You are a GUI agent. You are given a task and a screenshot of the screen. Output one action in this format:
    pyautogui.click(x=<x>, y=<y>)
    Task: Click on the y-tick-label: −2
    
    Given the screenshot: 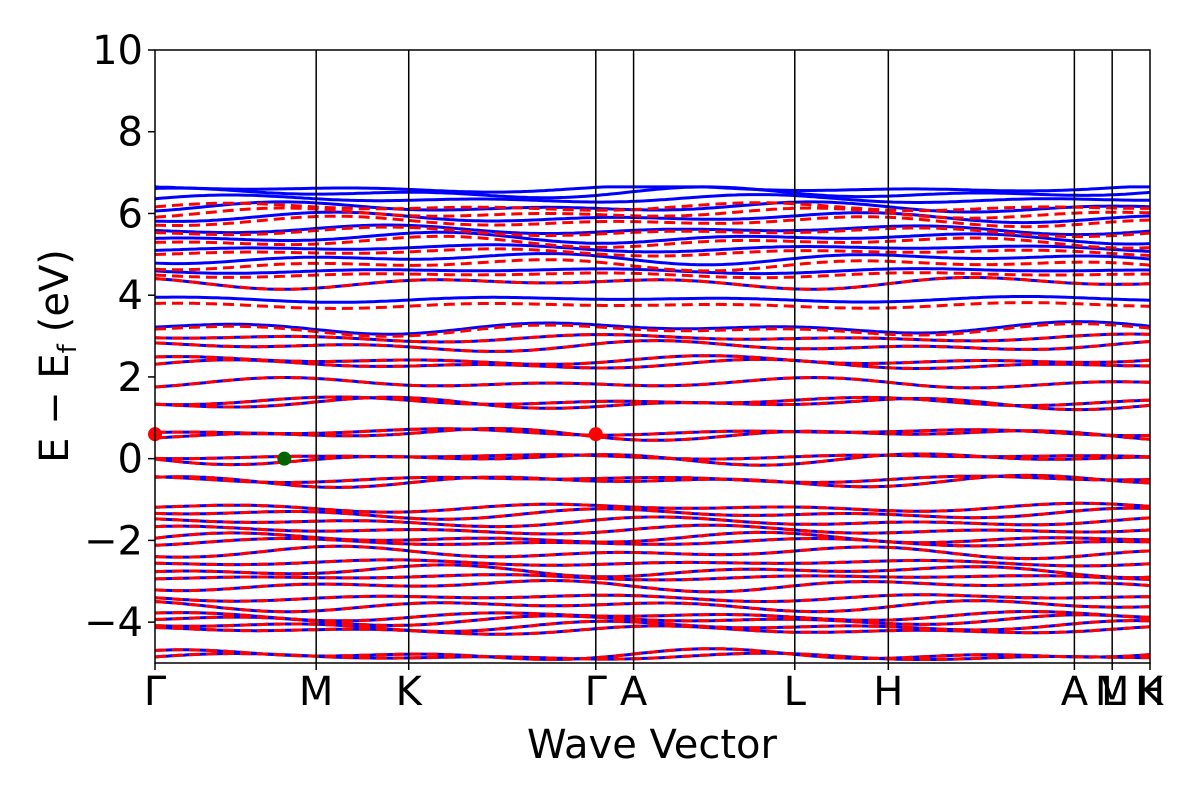 What is the action you would take?
    pyautogui.click(x=113, y=541)
    